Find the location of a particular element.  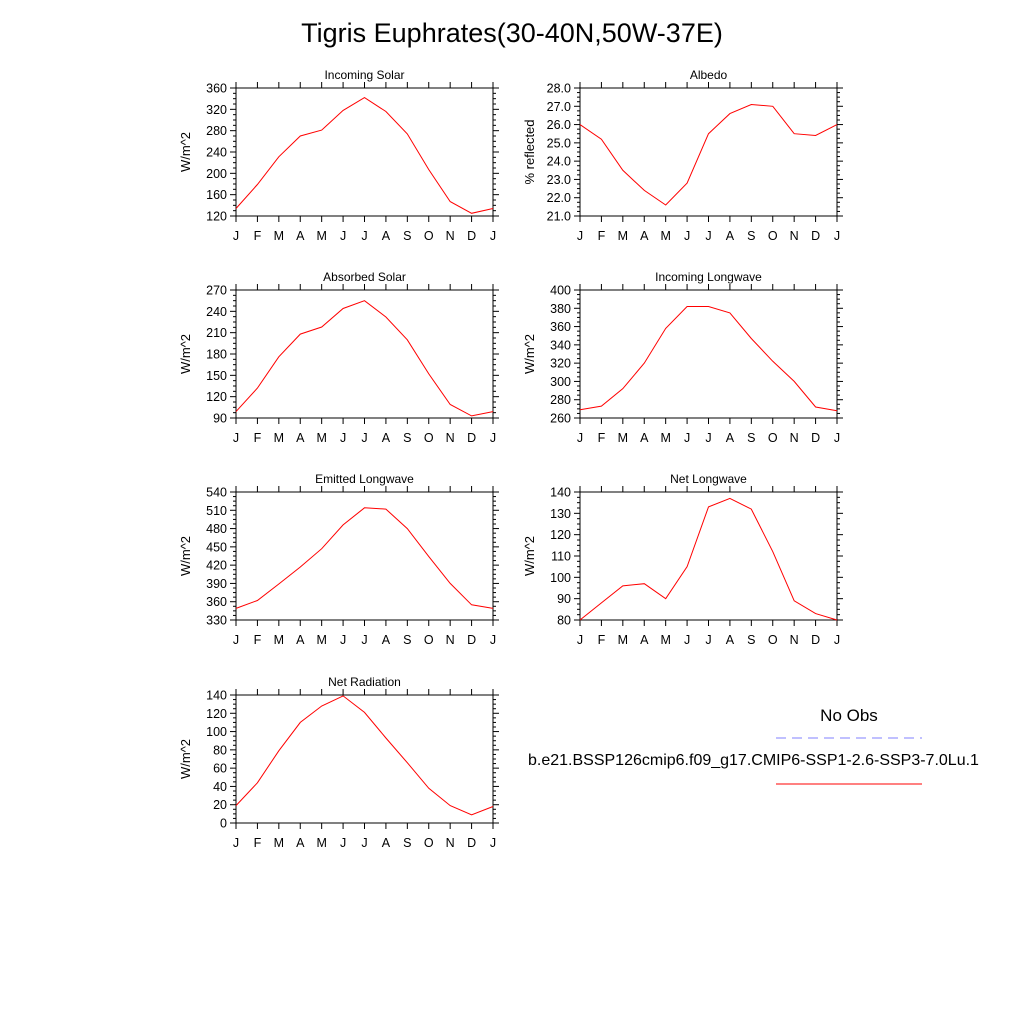

figure-title: Tigris Euphrates(30-40N,50W-37E) is located at coordinates (512, 33).